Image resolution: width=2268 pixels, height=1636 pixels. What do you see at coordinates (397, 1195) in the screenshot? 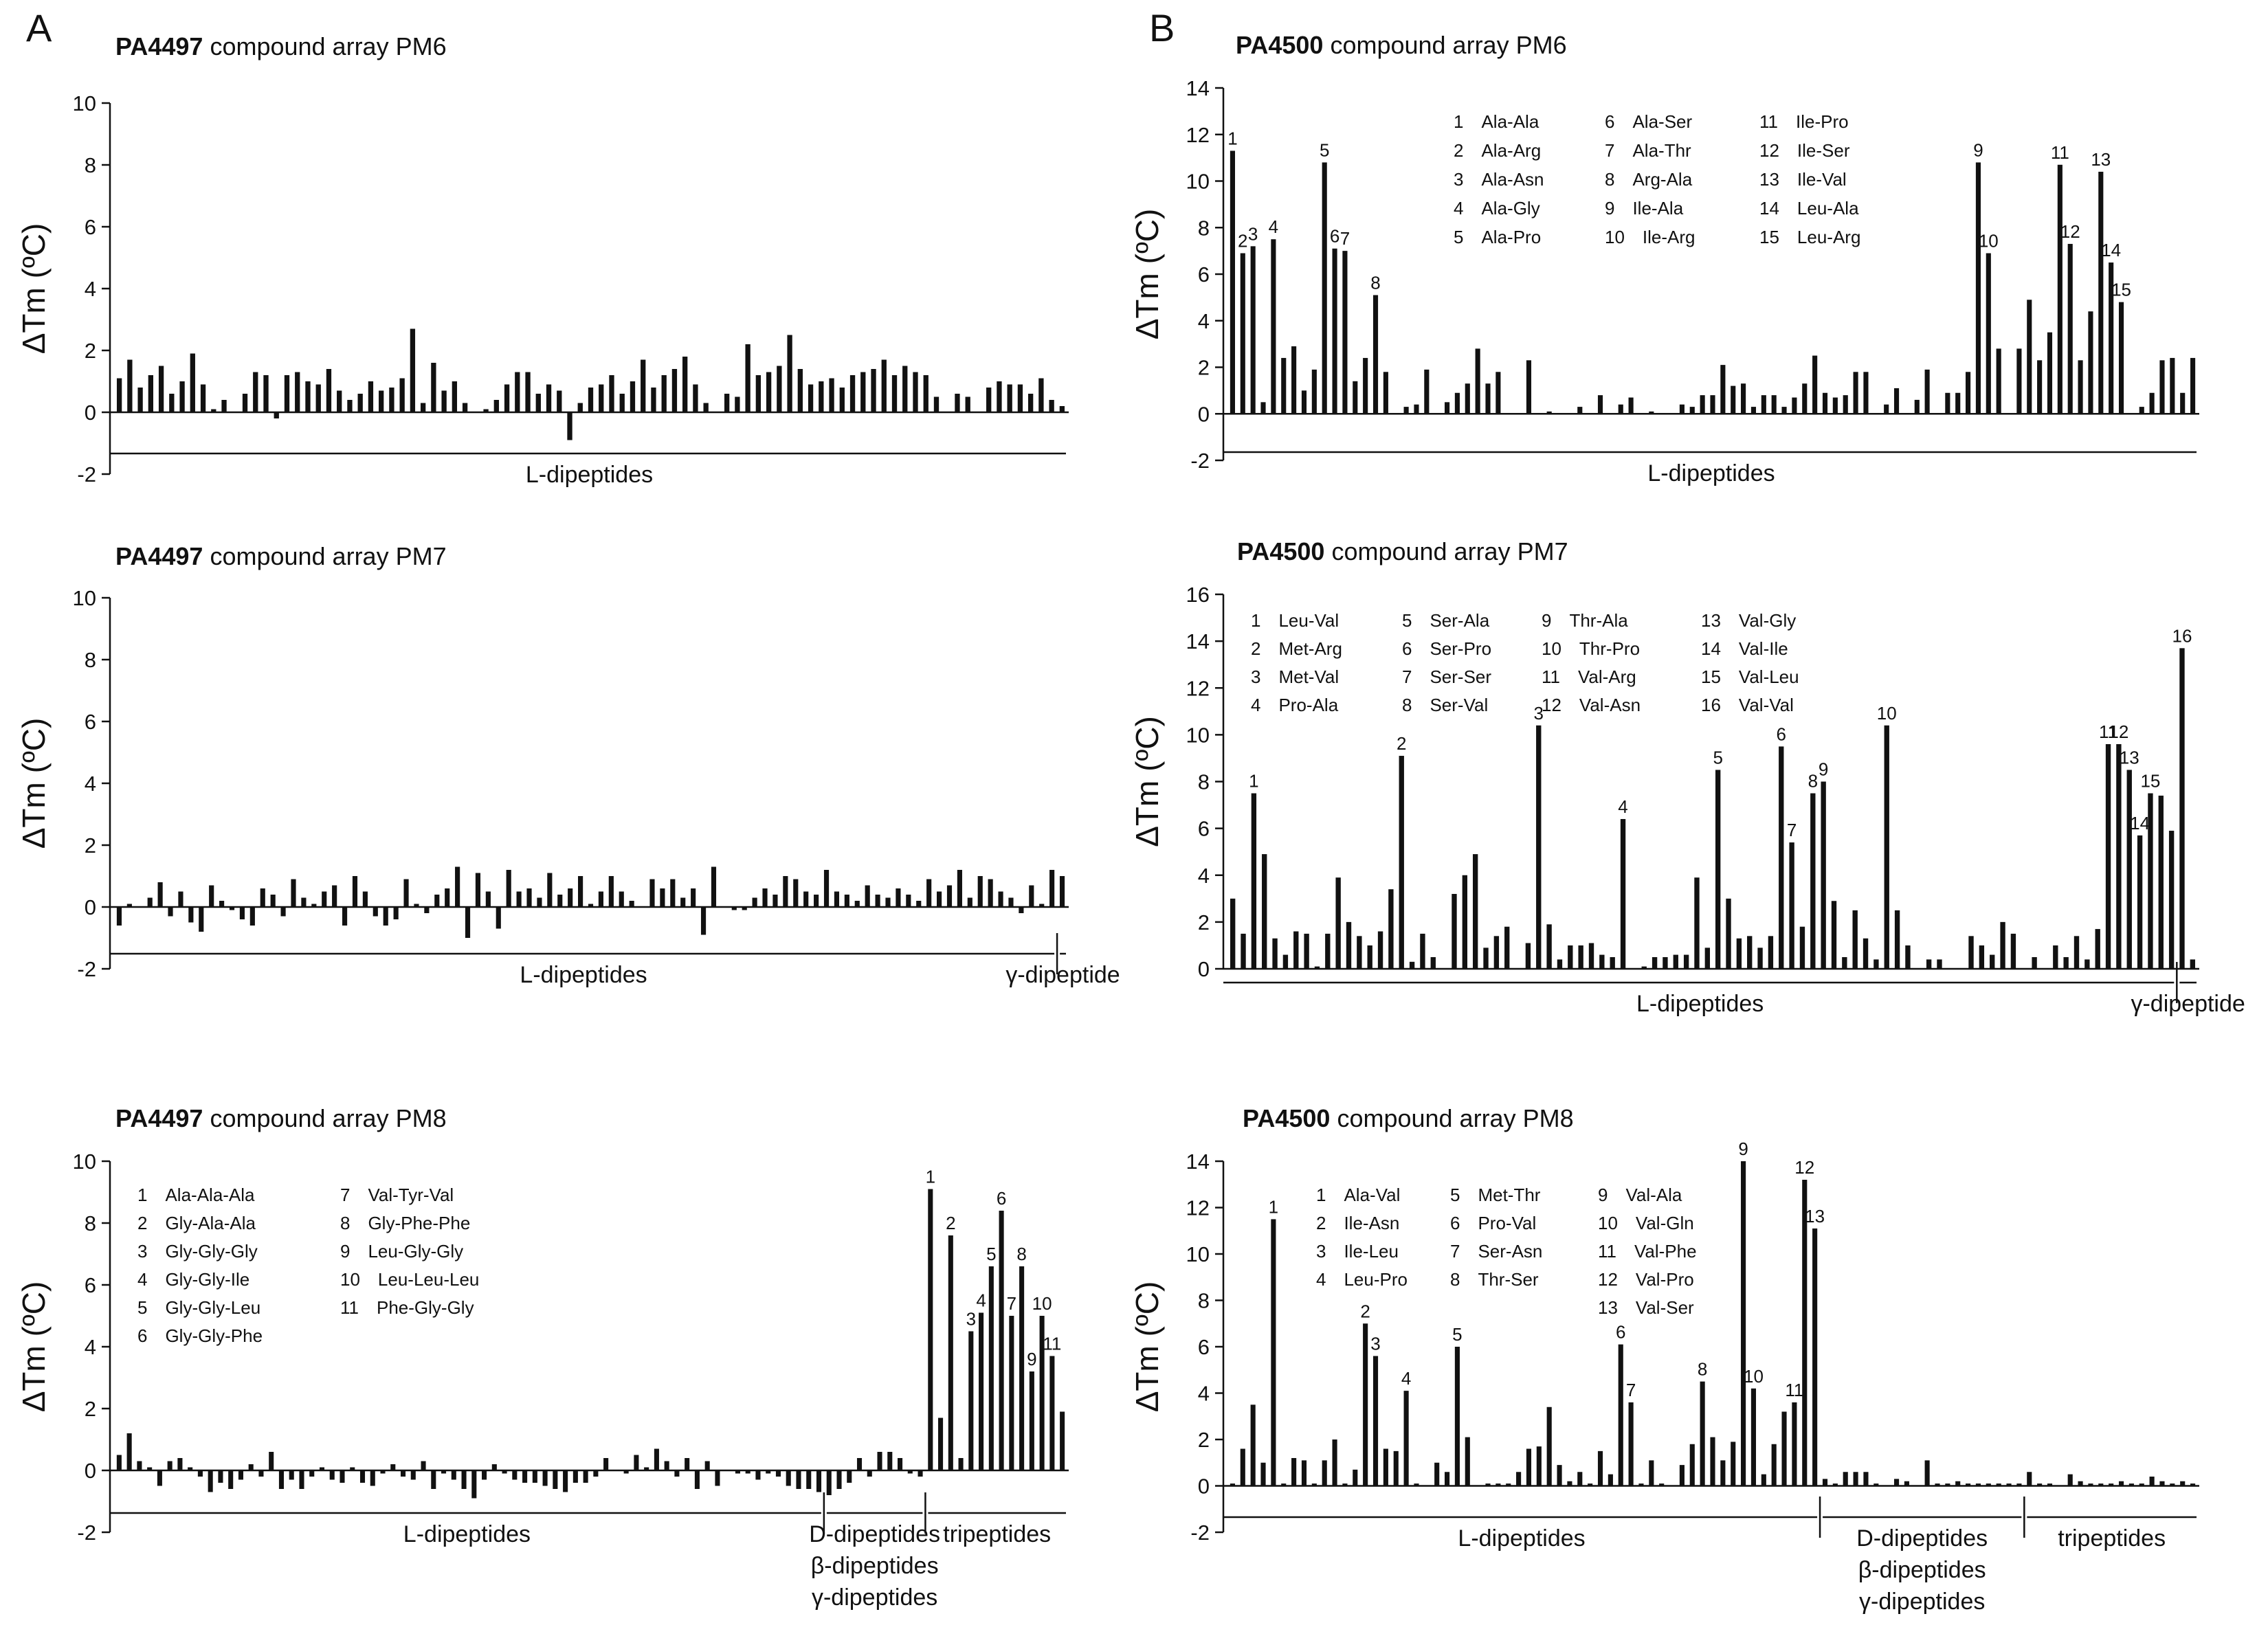
I see `legend-entry: 7 Val-Tyr-Val` at bounding box center [397, 1195].